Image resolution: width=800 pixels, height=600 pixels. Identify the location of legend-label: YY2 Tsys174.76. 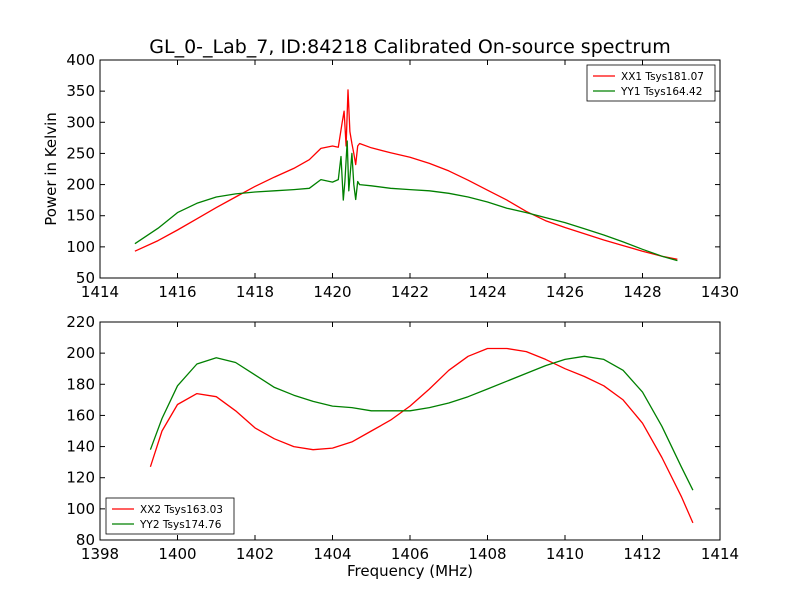
(180, 525).